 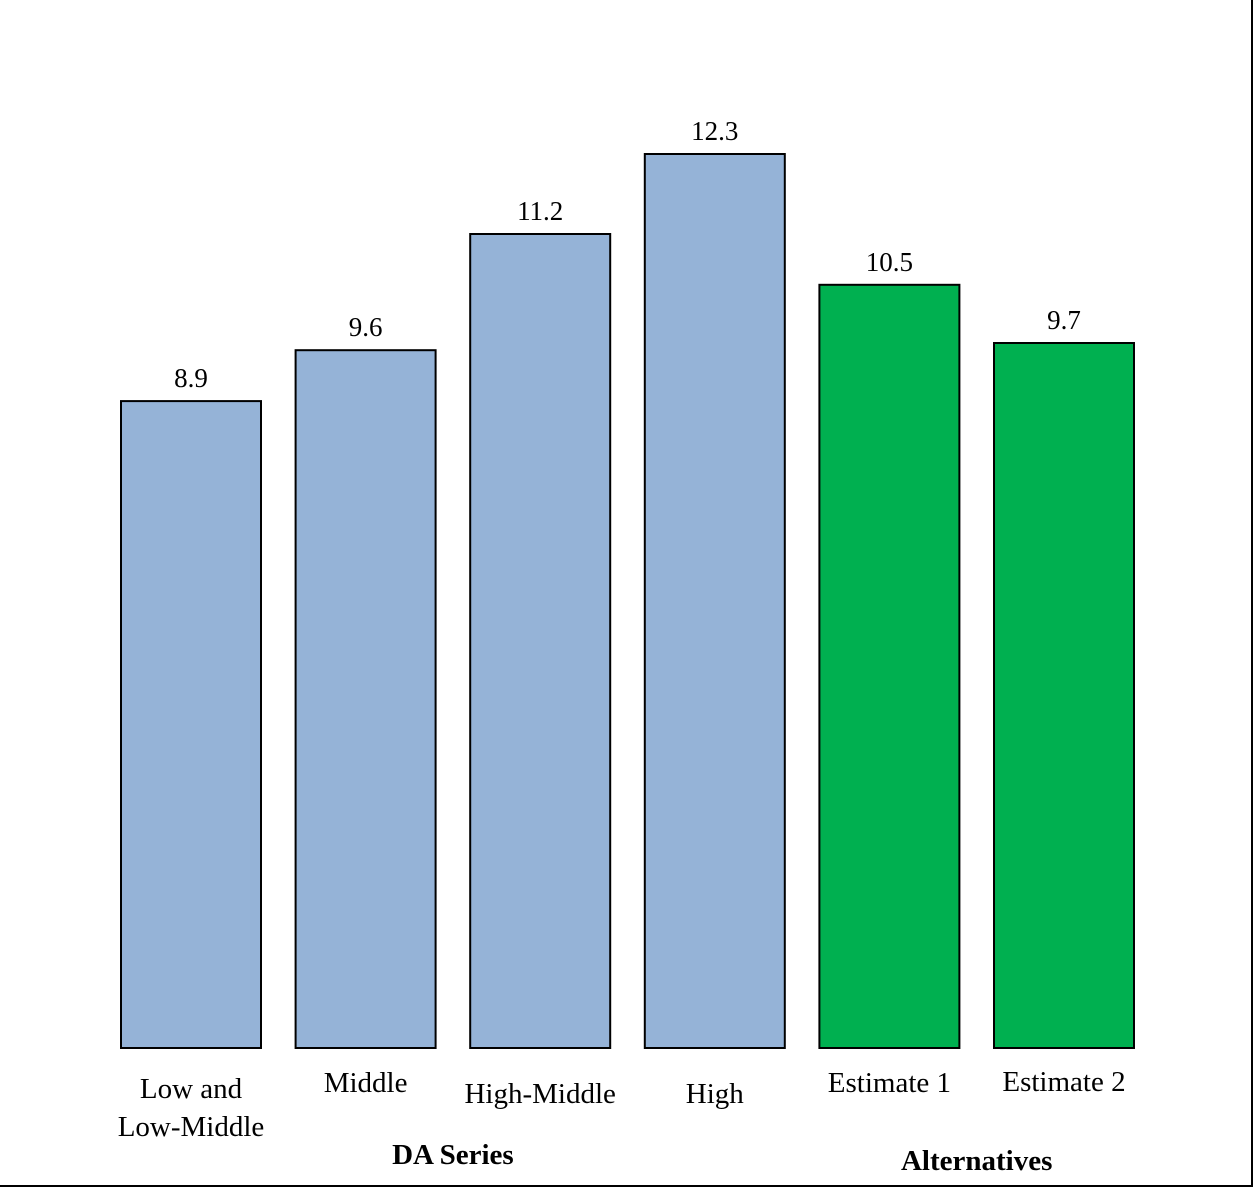 What do you see at coordinates (1064, 320) in the screenshot?
I see `data-label-5: 9.7` at bounding box center [1064, 320].